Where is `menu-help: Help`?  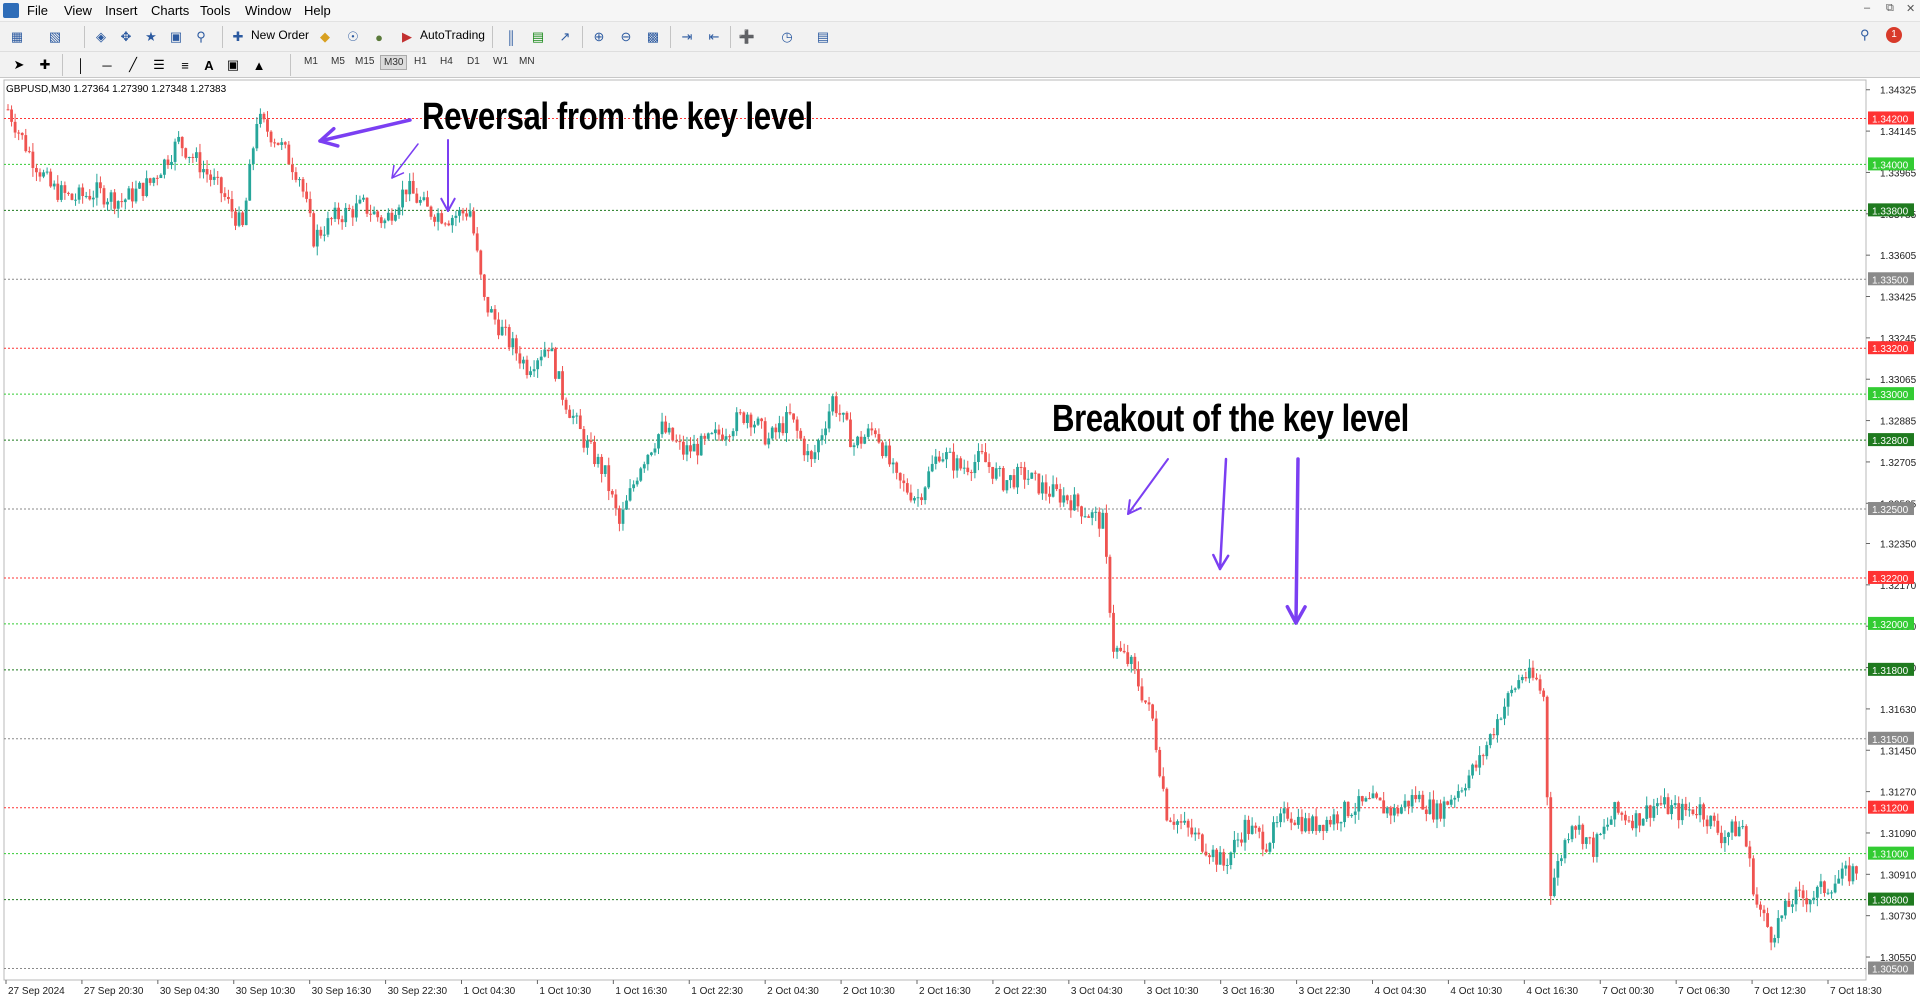 menu-help: Help is located at coordinates (317, 10).